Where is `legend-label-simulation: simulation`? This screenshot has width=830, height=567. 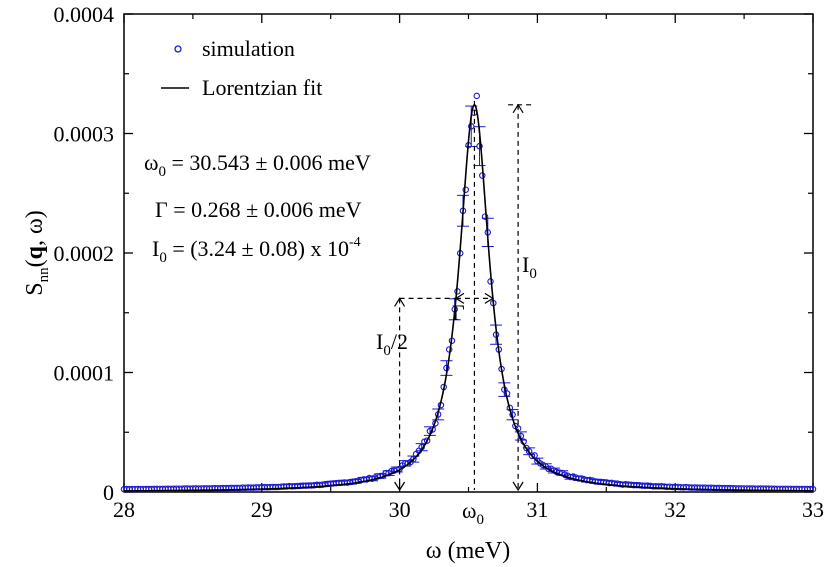
legend-label-simulation: simulation is located at coordinates (248, 48).